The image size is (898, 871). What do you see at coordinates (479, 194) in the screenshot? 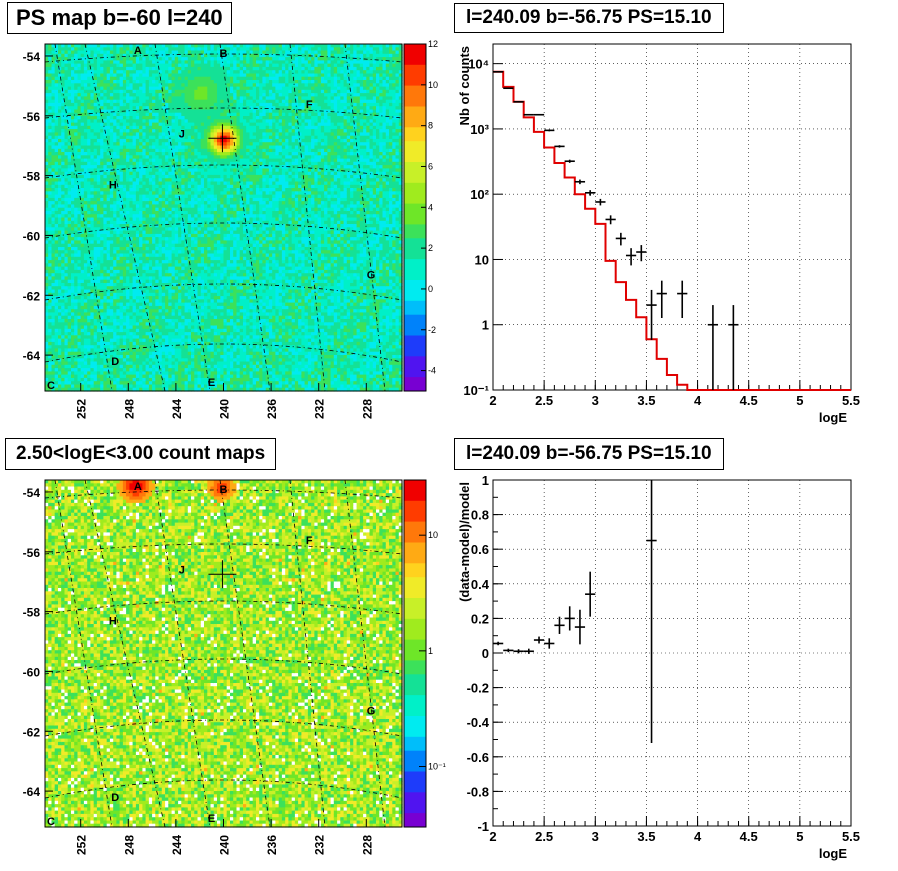
I see `y-tick-label: 10²` at bounding box center [479, 194].